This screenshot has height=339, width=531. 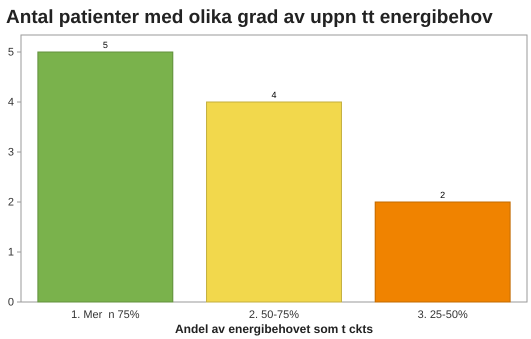 I want to click on x-tick-label: 1. Mer n 75%, so click(x=105, y=314).